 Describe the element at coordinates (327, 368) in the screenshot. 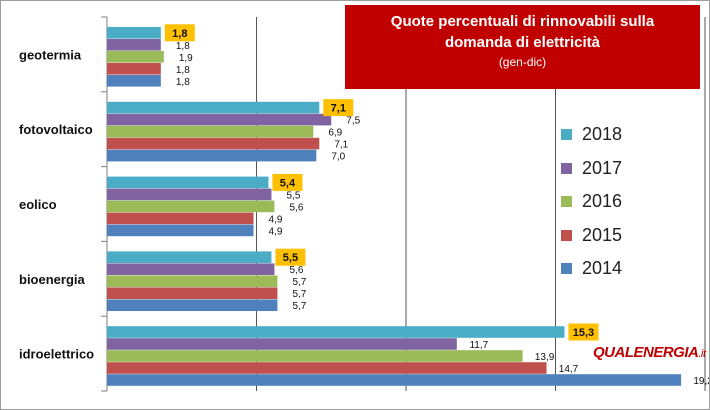

I see `bar-idroelettrico-2015` at that location.